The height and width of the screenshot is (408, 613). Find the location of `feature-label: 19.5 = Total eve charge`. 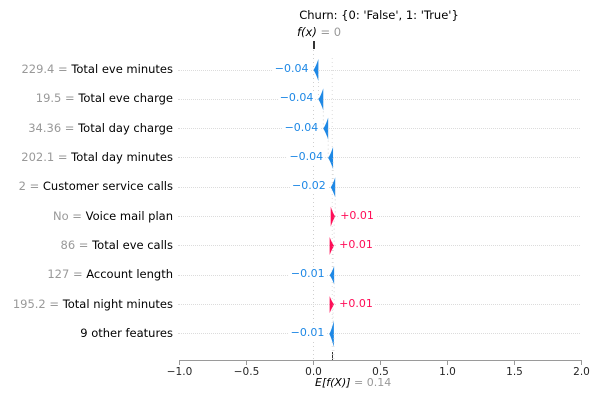

feature-label: 19.5 = Total eve charge is located at coordinates (86, 98).